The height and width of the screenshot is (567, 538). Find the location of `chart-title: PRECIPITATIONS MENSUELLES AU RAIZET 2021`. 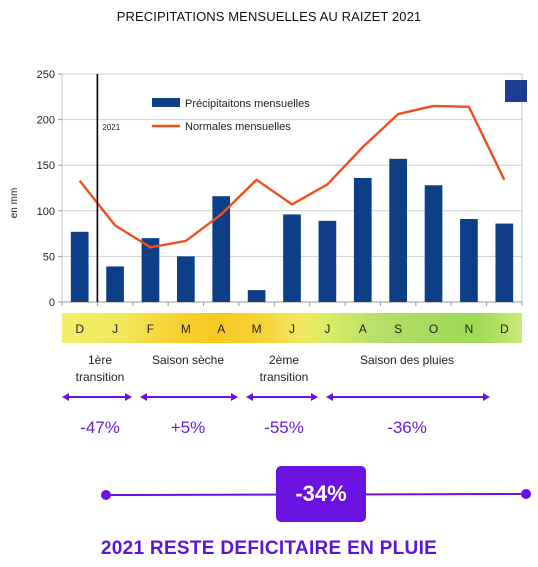

chart-title: PRECIPITATIONS MENSUELLES AU RAIZET 2021 is located at coordinates (269, 16).